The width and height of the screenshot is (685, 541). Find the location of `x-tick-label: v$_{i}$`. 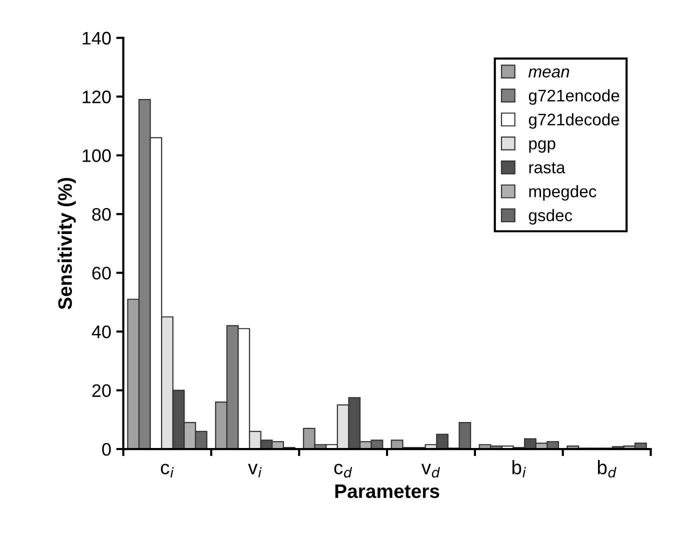

x-tick-label: v$_{i}$ is located at coordinates (255, 471).